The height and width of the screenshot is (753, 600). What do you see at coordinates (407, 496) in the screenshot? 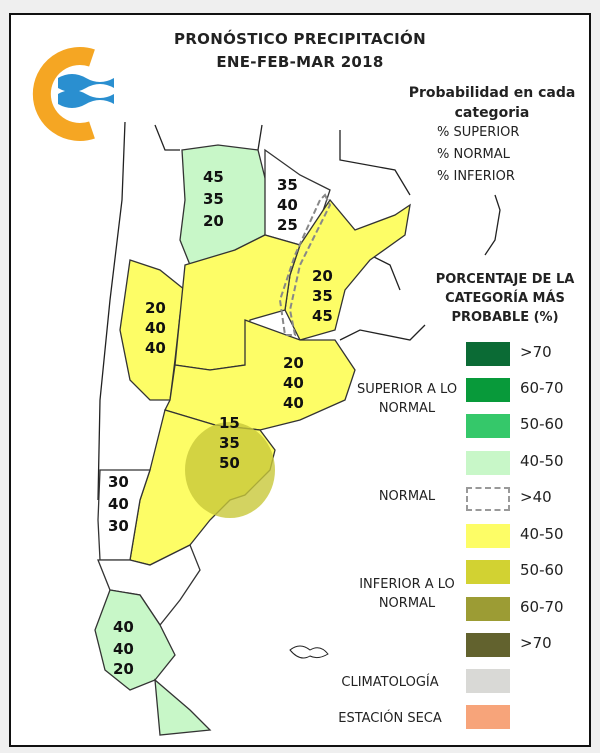
I see `legend-group-normal: NORMAL` at bounding box center [407, 496].